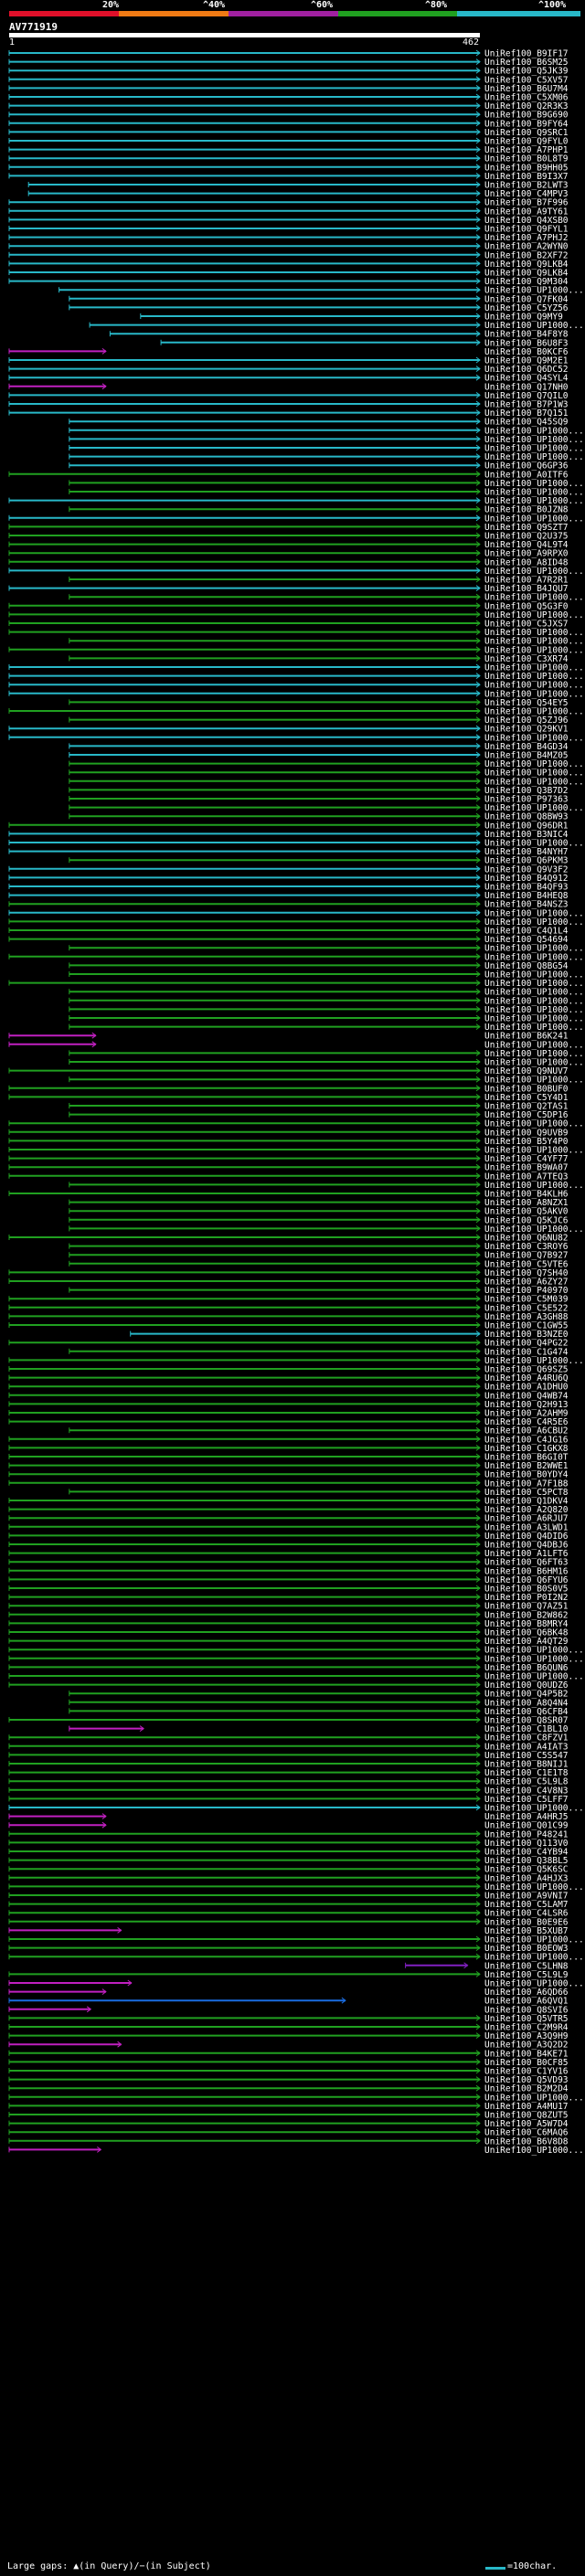  What do you see at coordinates (527, 932) in the screenshot?
I see `hit-label: UniRef100_C4Q1L4` at bounding box center [527, 932].